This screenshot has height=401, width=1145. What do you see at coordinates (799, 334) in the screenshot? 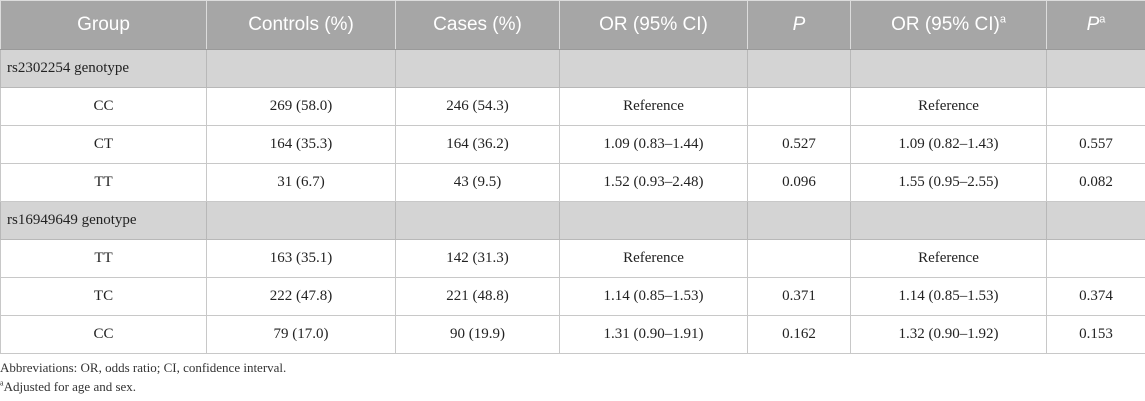
I see `p-cell: 0.162` at bounding box center [799, 334].